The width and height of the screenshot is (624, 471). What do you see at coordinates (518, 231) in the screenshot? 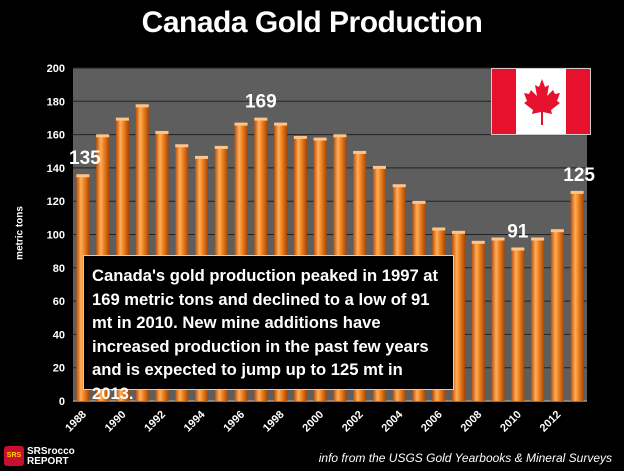
I see `data-label-2010: 91` at bounding box center [518, 231].